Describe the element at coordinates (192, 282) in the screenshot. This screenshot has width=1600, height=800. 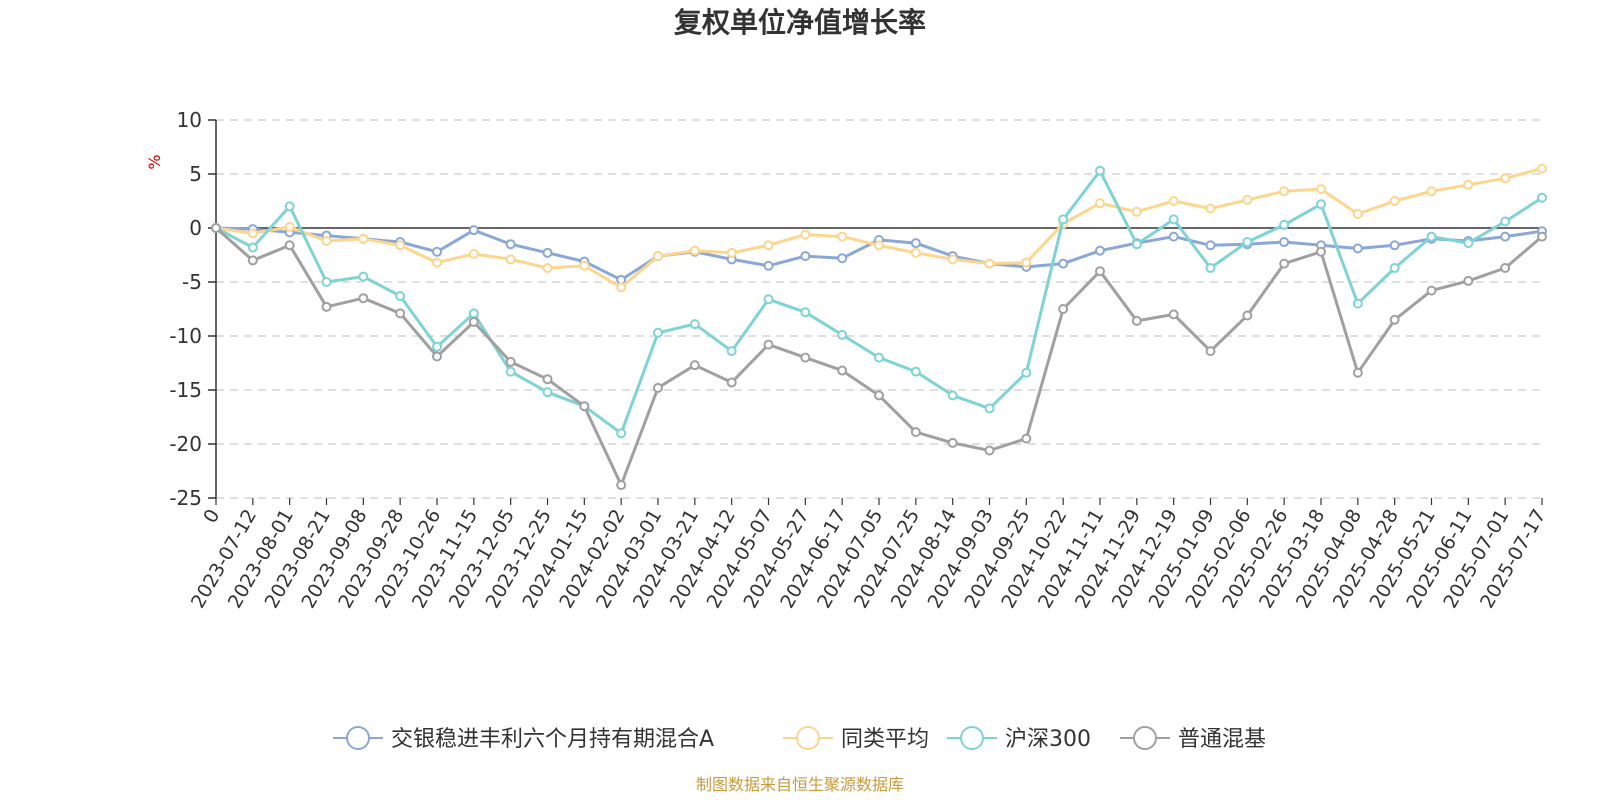
I see `y-tick-label: -5` at that location.